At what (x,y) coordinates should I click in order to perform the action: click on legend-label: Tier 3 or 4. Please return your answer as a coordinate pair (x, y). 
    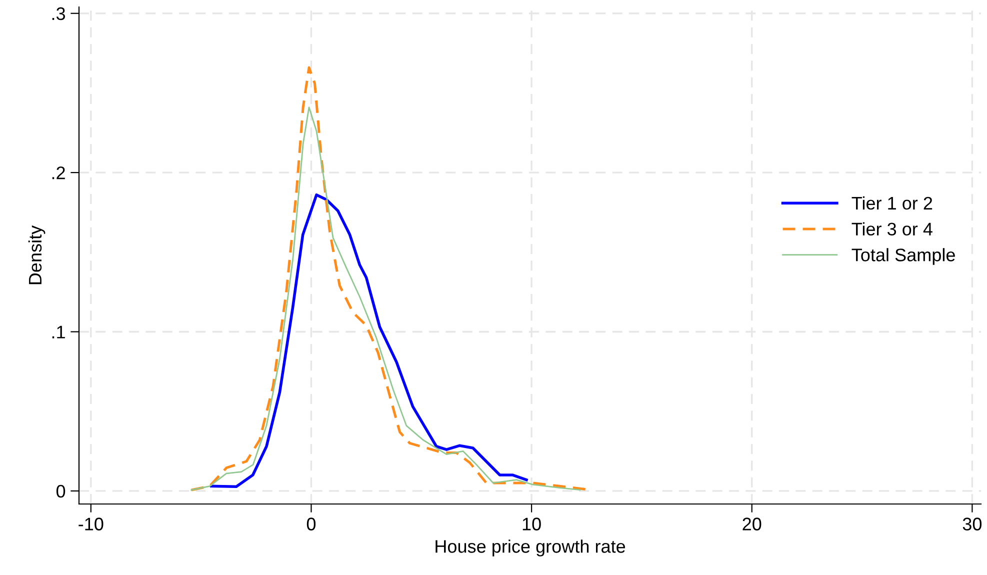
    Looking at the image, I should click on (892, 229).